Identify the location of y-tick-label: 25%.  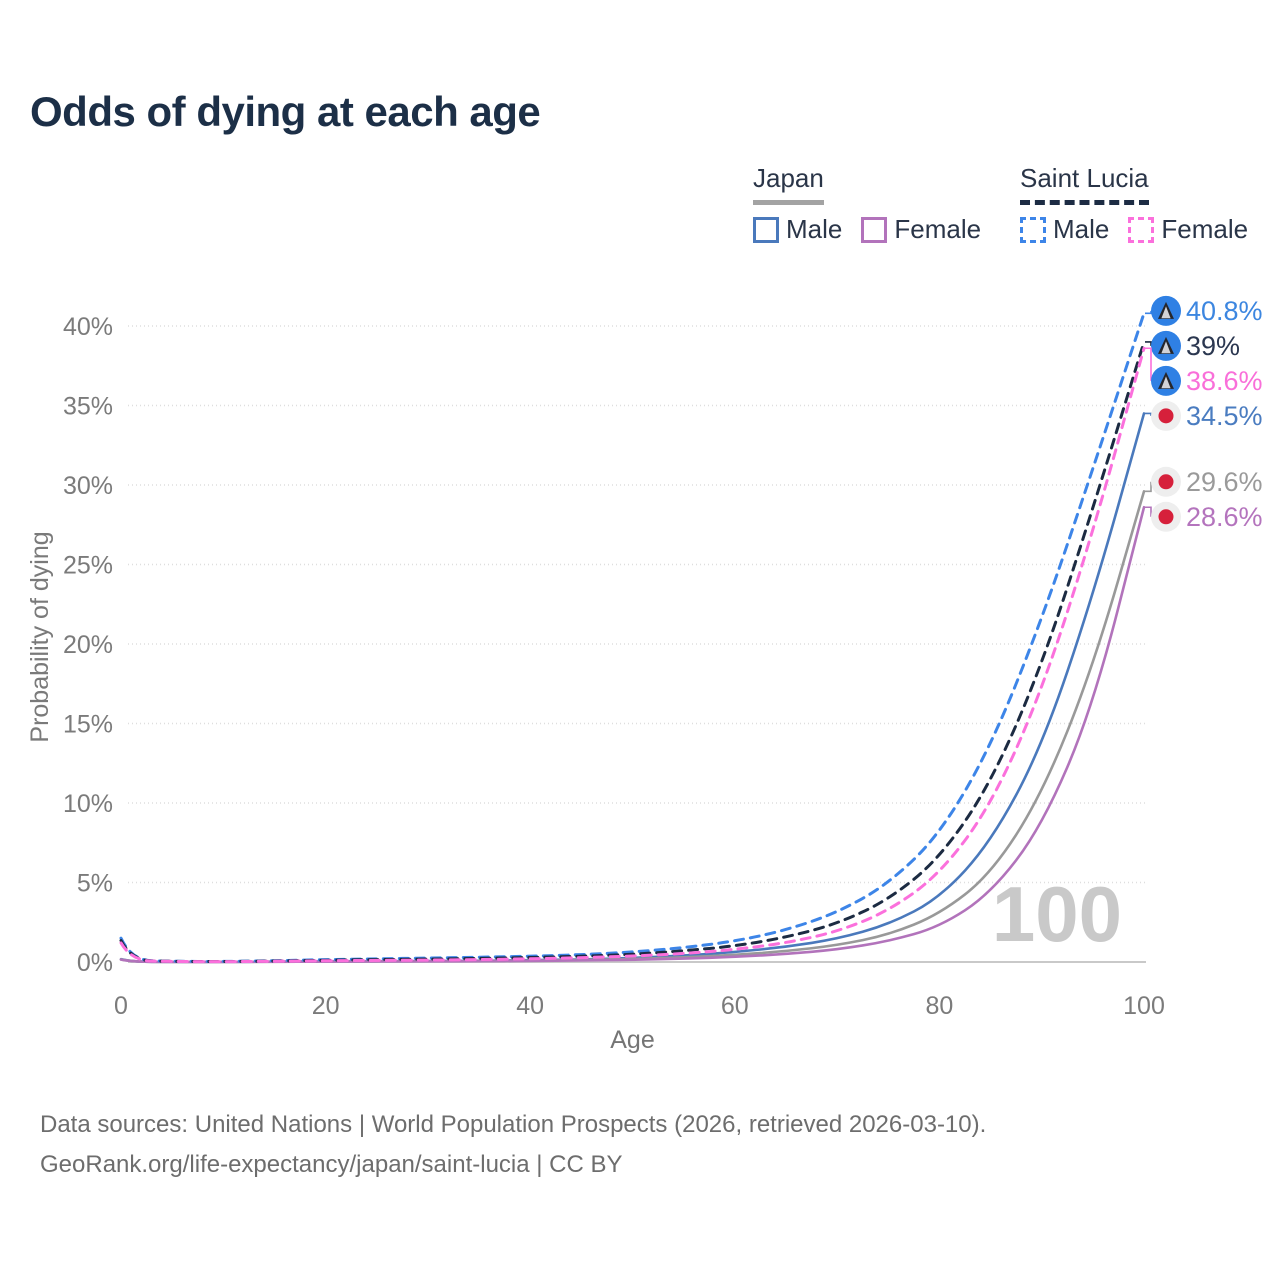
(88, 566).